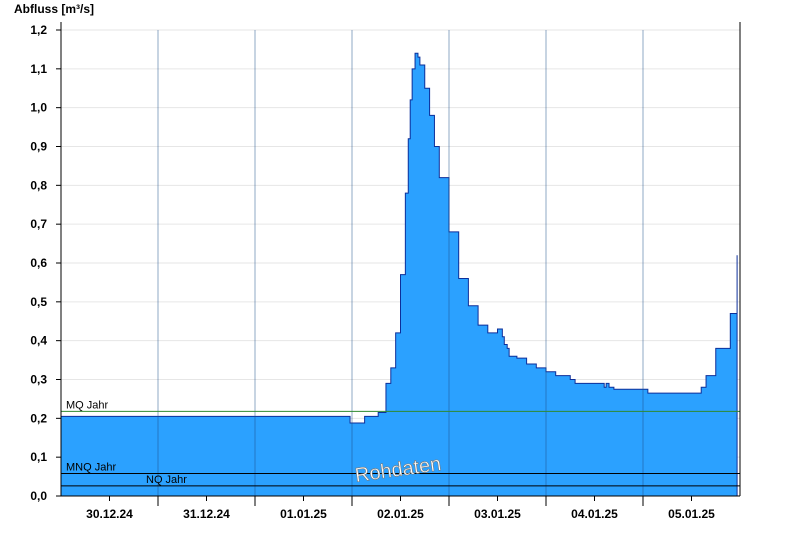  I want to click on x-tick-label: 30.12.24, so click(109, 514).